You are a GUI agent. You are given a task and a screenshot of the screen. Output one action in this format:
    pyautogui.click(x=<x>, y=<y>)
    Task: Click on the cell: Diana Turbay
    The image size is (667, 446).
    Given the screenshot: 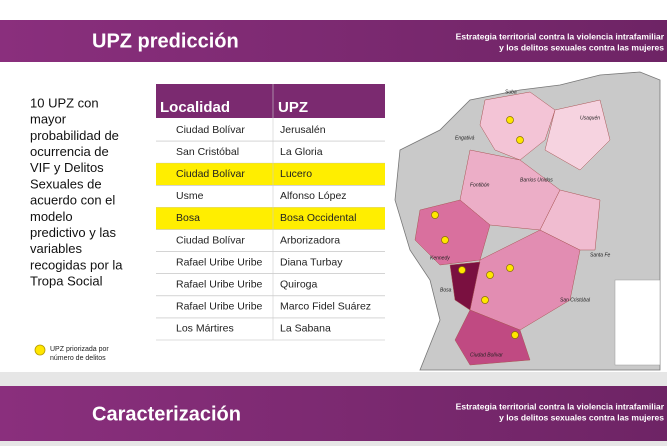 What is the action you would take?
    pyautogui.click(x=311, y=262)
    